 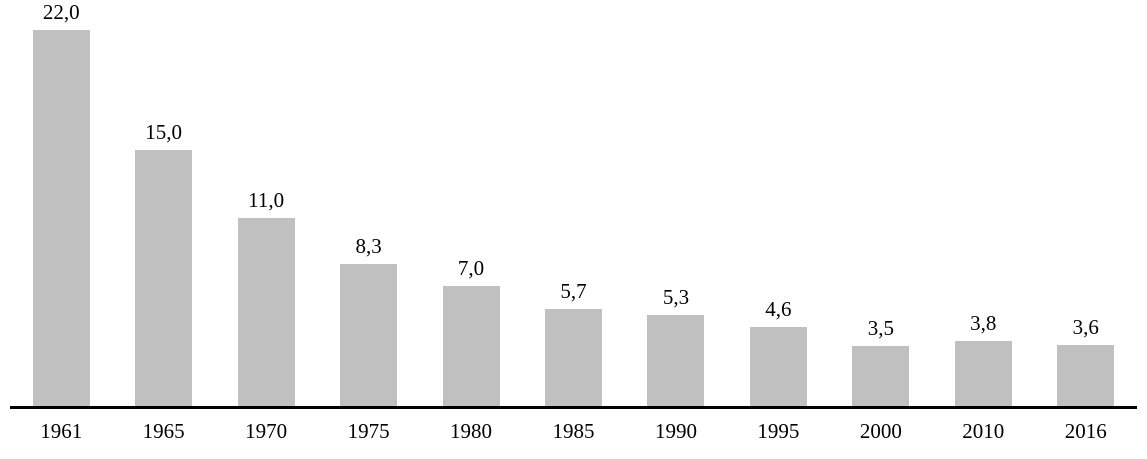 What do you see at coordinates (471, 203) in the screenshot?
I see `bar-group: 7,0` at bounding box center [471, 203].